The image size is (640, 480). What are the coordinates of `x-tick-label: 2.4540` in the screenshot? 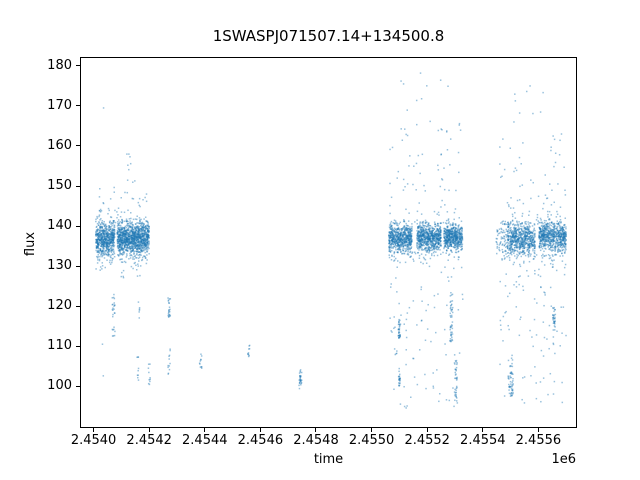 It's located at (93, 440).